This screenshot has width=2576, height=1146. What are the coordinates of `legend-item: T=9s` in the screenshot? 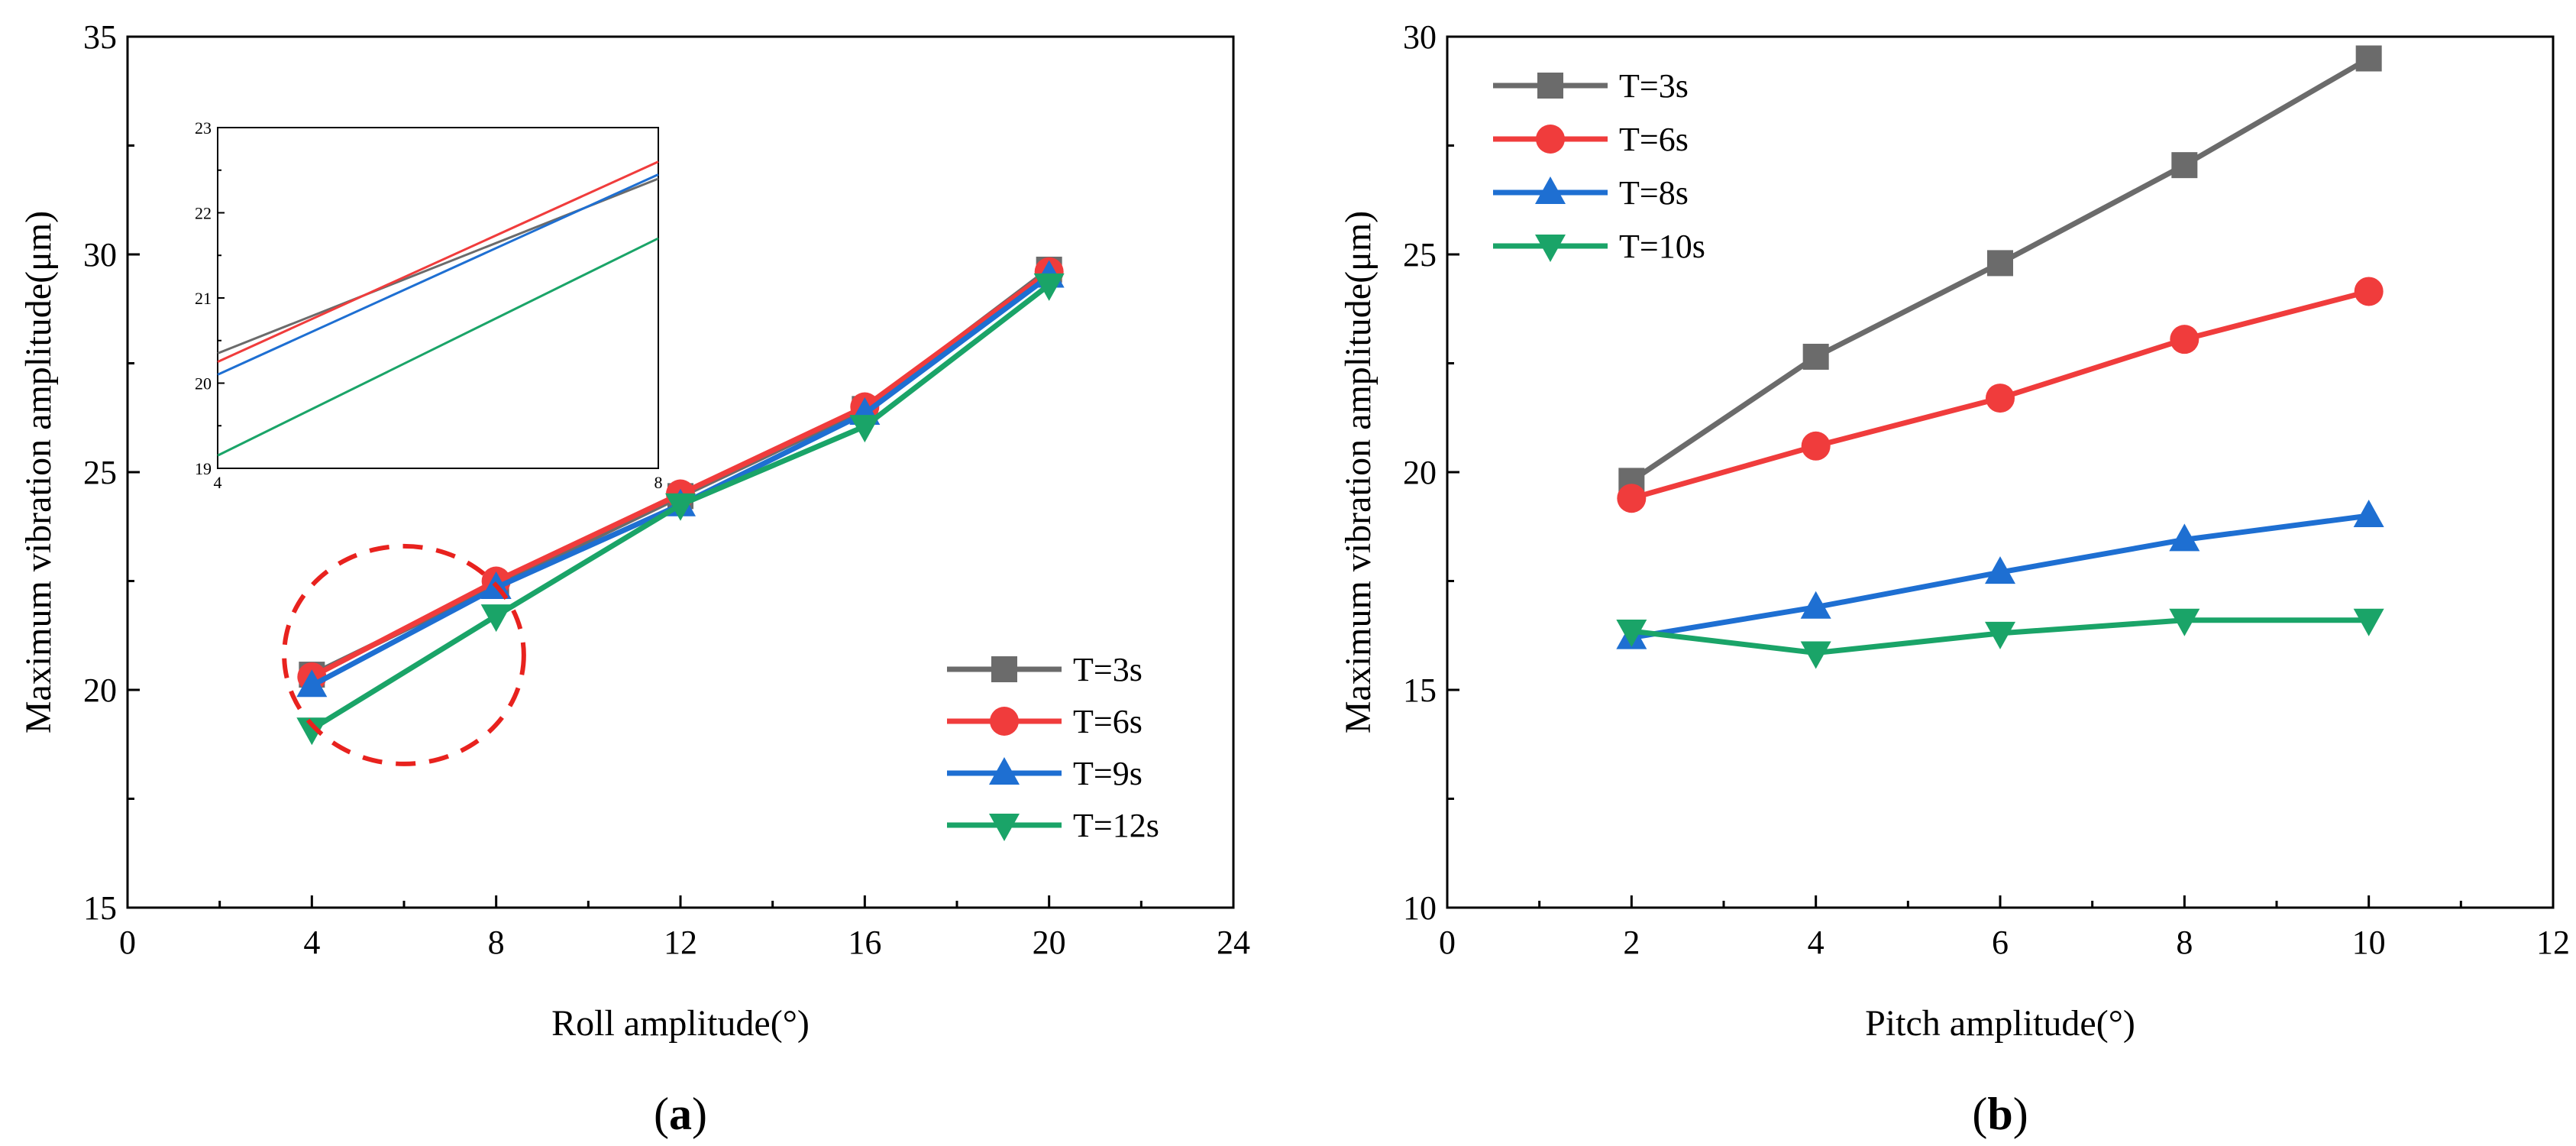 It's located at (1045, 773).